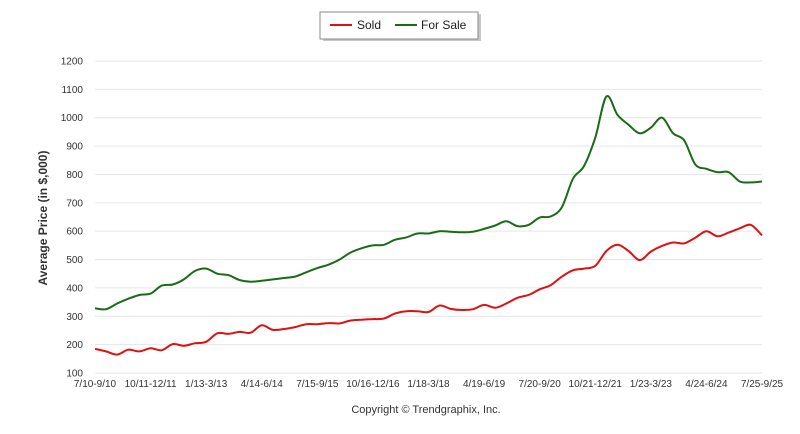 The height and width of the screenshot is (434, 800). What do you see at coordinates (74, 232) in the screenshot?
I see `y-tick-label: 600` at bounding box center [74, 232].